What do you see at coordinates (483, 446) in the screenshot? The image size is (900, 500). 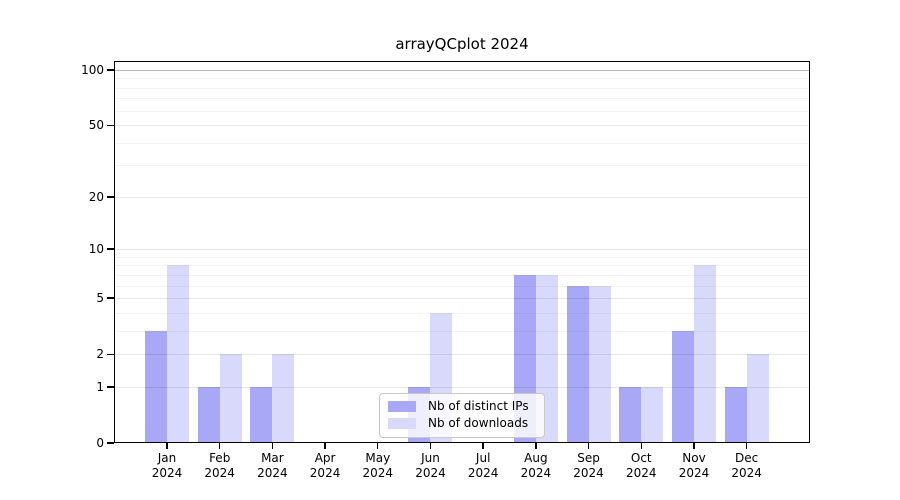 I see `x-tick-jul` at bounding box center [483, 446].